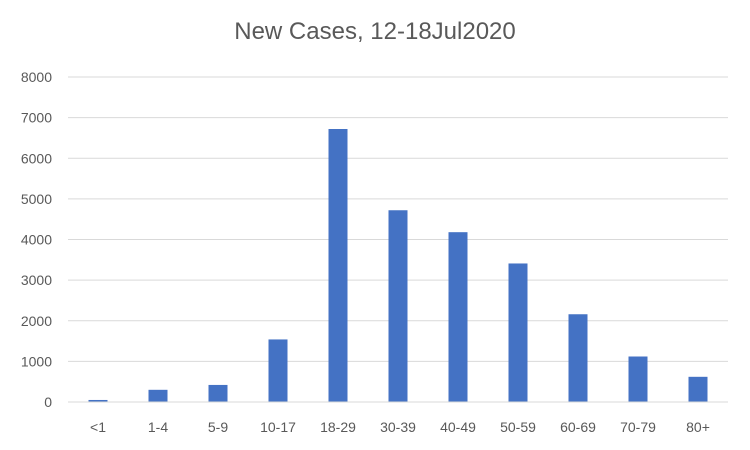 The height and width of the screenshot is (450, 750). Describe the element at coordinates (278, 427) in the screenshot. I see `x-tick-label: 10-17` at that location.